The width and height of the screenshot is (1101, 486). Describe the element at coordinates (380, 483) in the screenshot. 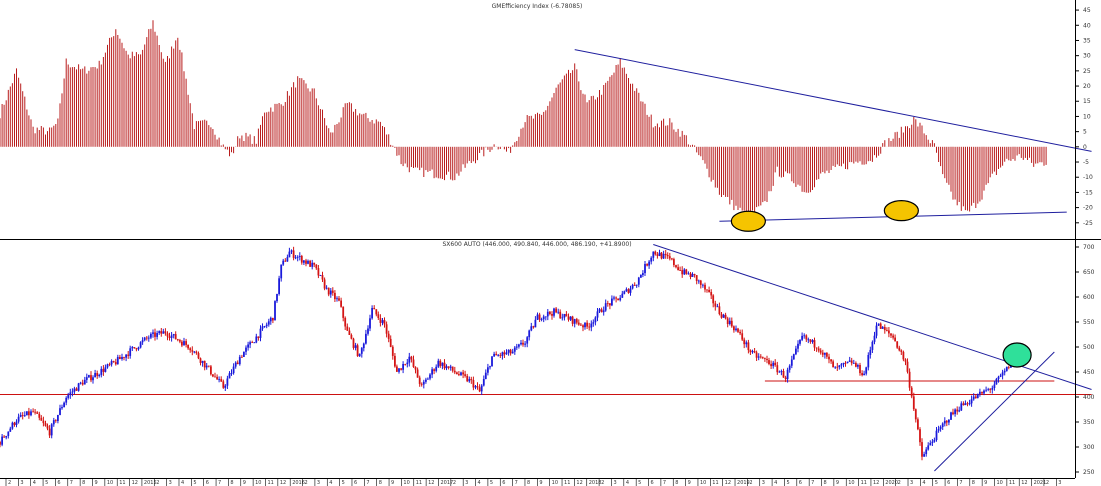

I see `x-tick-label: 8` at that location.